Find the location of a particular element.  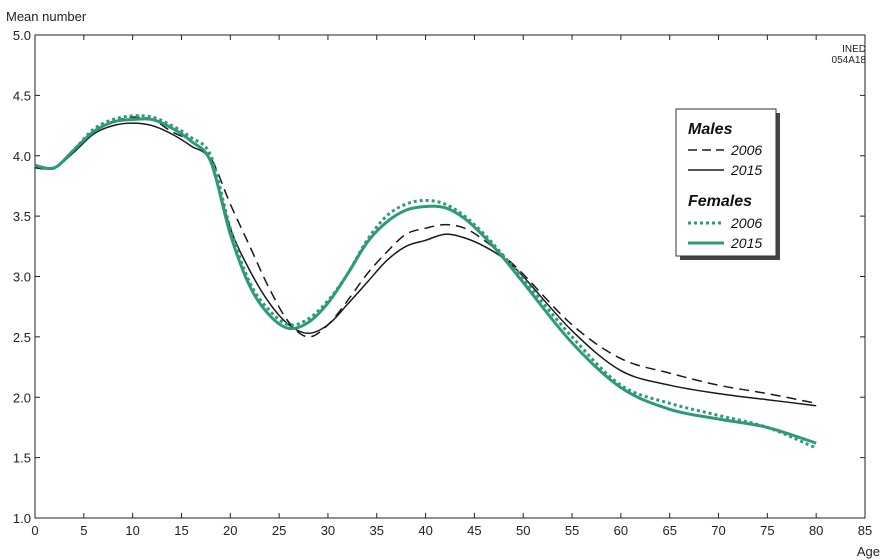

credit-line-2: 054A18 is located at coordinates (849, 60).